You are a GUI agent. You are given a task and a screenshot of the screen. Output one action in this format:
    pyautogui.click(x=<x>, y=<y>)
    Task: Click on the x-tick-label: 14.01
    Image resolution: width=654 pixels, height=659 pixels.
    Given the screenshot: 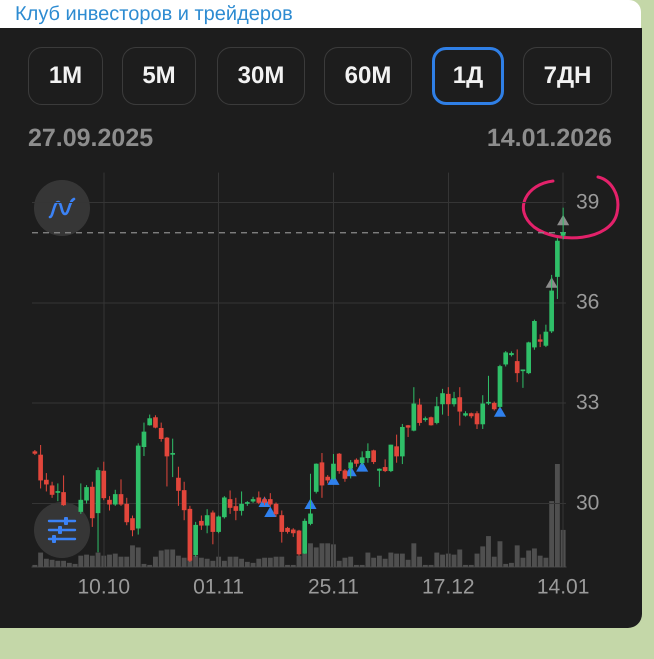 What is the action you would take?
    pyautogui.click(x=563, y=586)
    